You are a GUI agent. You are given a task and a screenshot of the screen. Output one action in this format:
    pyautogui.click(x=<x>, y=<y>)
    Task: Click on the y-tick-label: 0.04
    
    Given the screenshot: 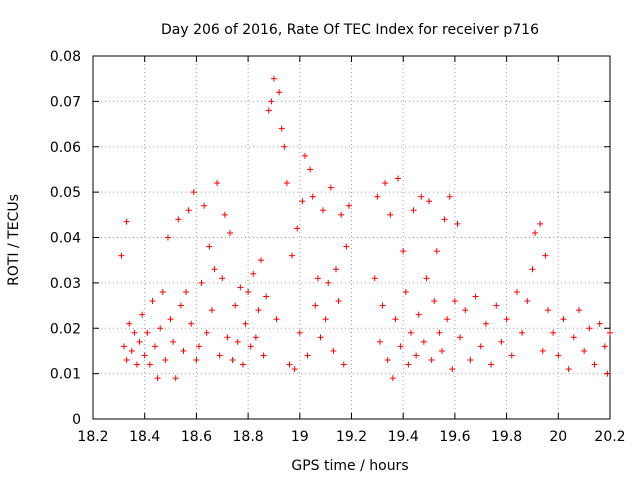 What is the action you would take?
    pyautogui.click(x=65, y=239)
    